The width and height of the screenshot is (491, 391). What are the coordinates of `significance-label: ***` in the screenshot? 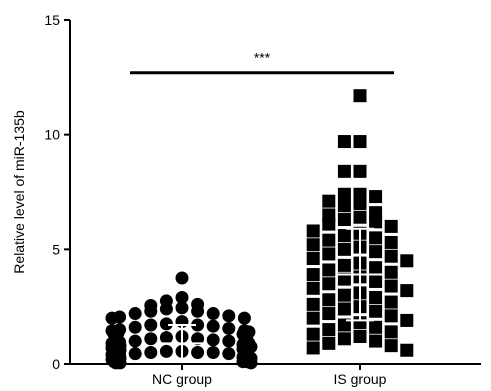 It's located at (262, 58).